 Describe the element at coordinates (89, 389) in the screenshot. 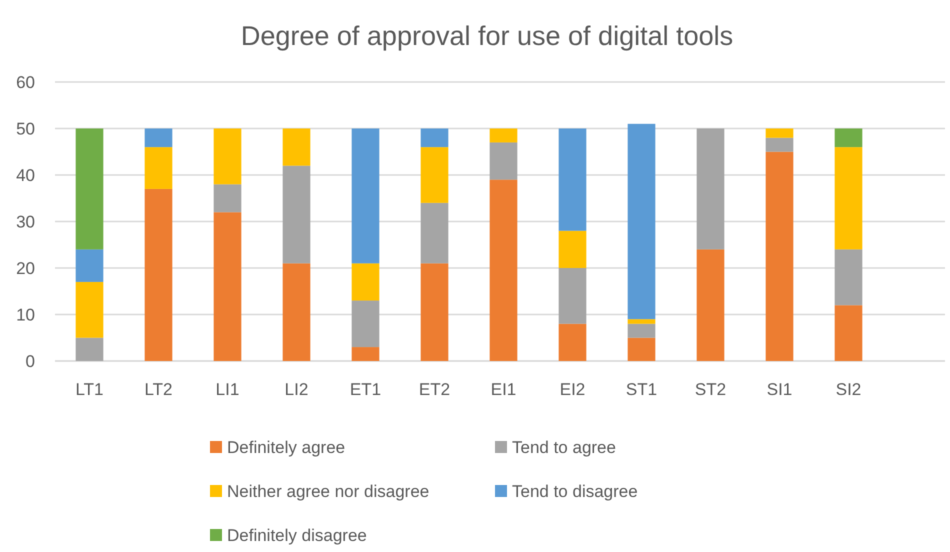

I see `x-tick-label: LT1` at that location.